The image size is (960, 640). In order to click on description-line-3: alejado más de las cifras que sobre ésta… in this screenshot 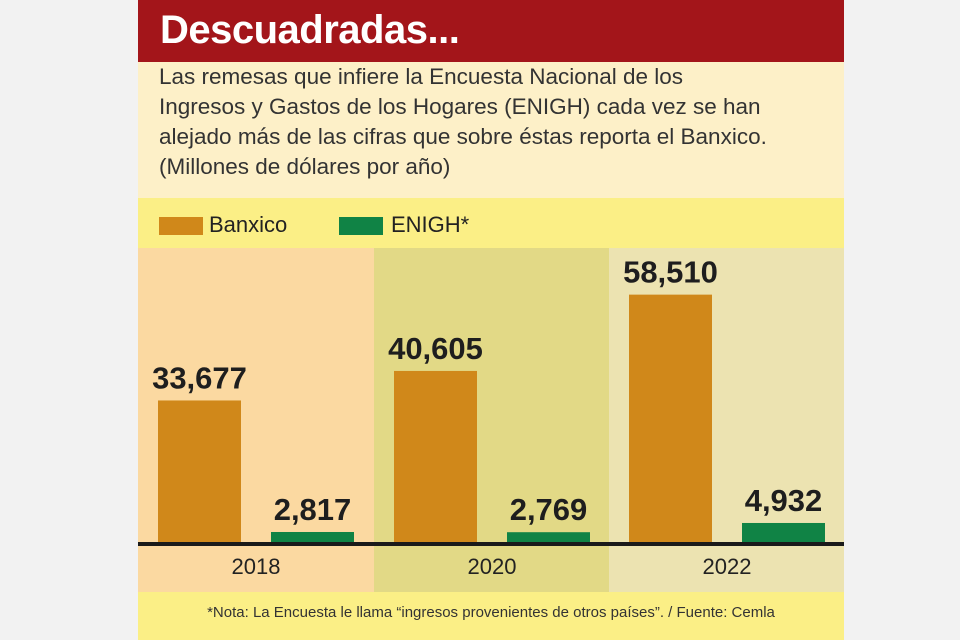, I will do `click(463, 136)`.